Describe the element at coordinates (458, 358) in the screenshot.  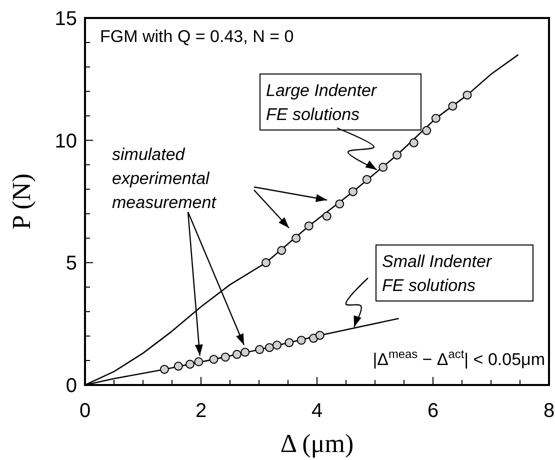
I see `annotation: |Δ$^{meas}$ − Δ$^{act}$| < 0.05μm` at that location.